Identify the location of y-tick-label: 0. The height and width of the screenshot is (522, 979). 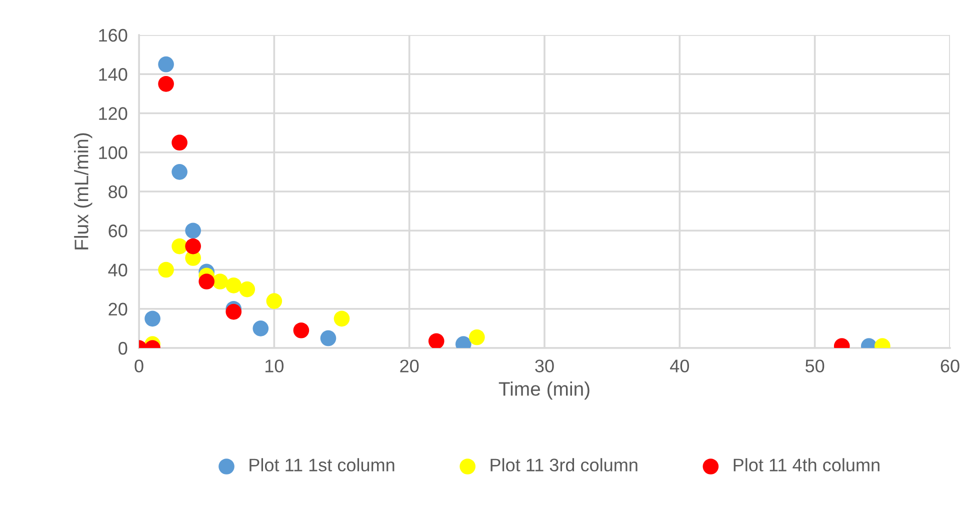
(123, 348).